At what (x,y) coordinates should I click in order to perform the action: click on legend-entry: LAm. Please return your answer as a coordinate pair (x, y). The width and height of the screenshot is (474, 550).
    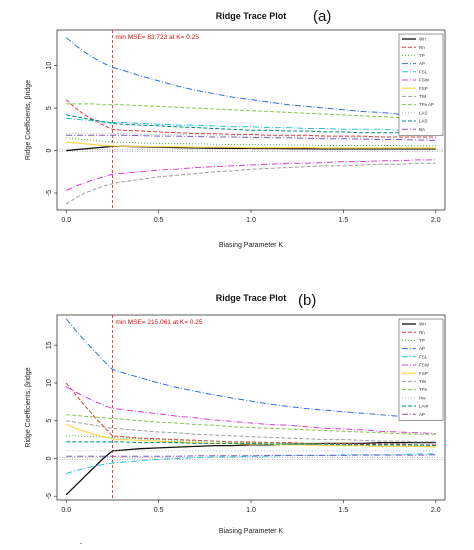
    Looking at the image, I should click on (424, 406).